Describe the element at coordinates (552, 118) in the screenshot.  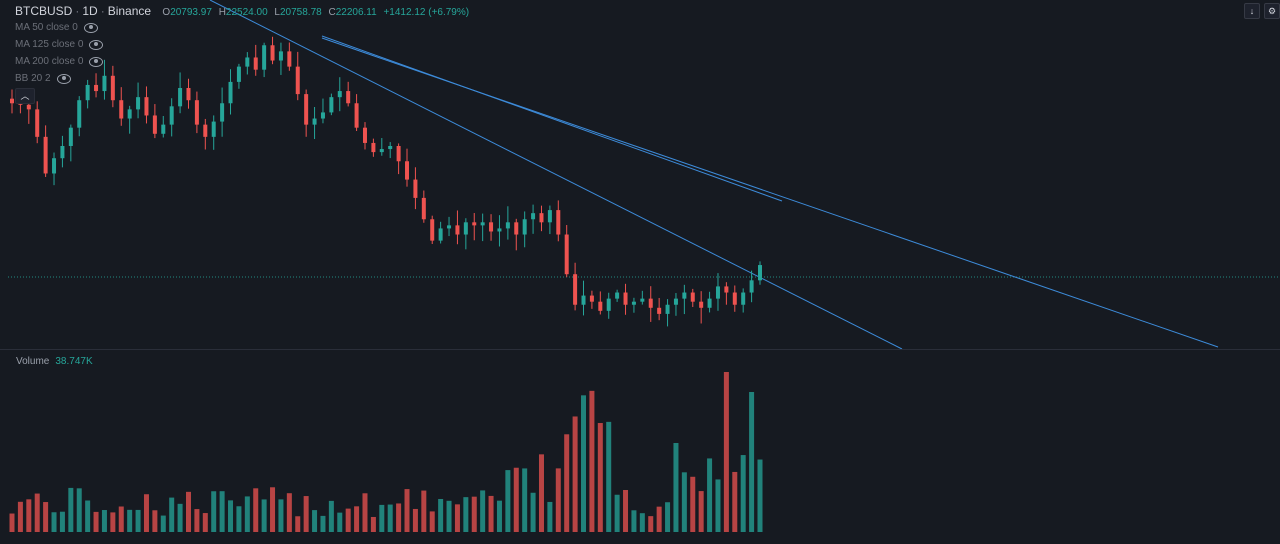
I see `trendline` at that location.